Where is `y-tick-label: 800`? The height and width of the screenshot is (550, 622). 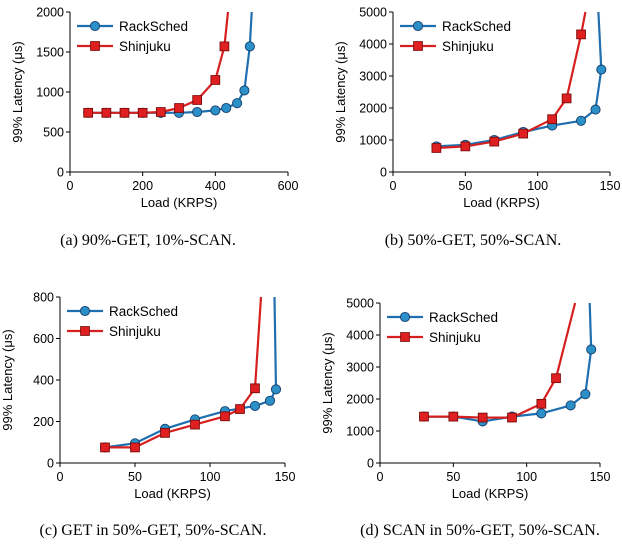 y-tick-label: 800 is located at coordinates (43, 298).